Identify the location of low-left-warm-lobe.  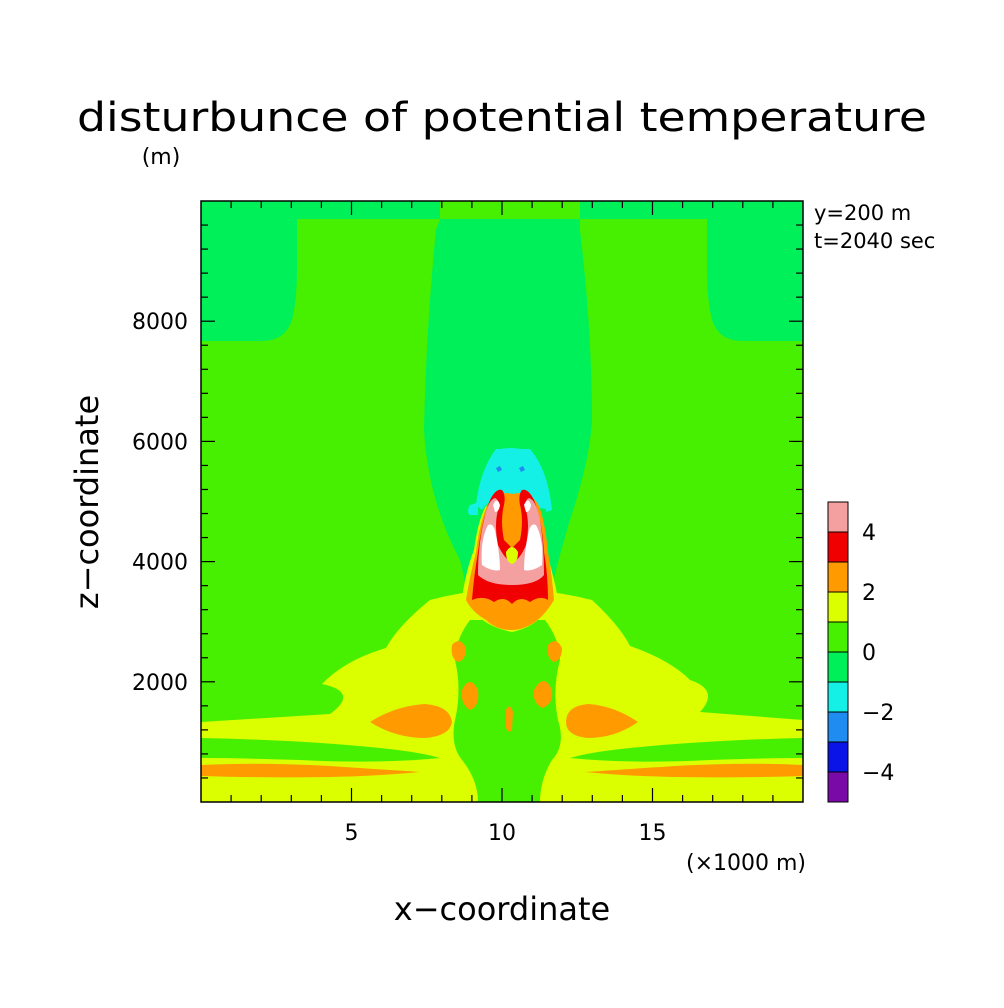
(310, 770).